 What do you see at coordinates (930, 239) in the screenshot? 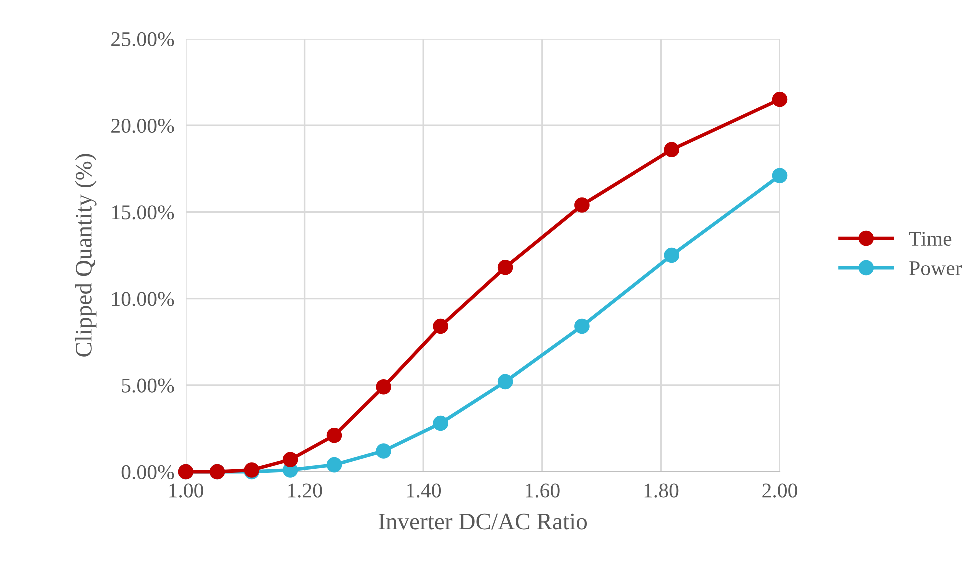
I see `legend-label: Time` at bounding box center [930, 239].